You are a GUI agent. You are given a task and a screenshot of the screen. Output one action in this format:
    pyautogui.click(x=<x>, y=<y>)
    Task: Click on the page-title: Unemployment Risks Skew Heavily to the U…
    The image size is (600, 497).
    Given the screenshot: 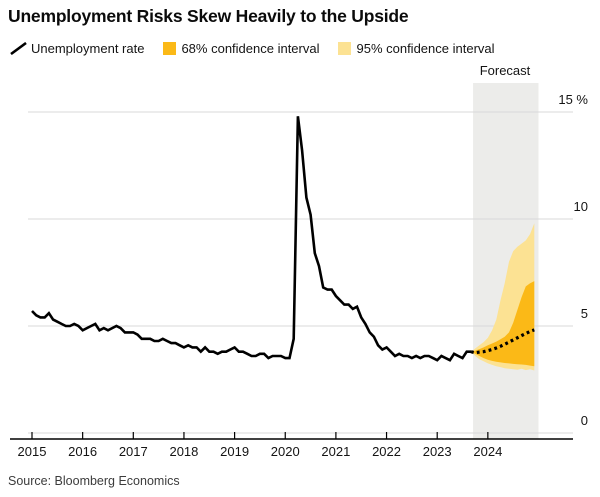 What is the action you would take?
    pyautogui.click(x=208, y=16)
    